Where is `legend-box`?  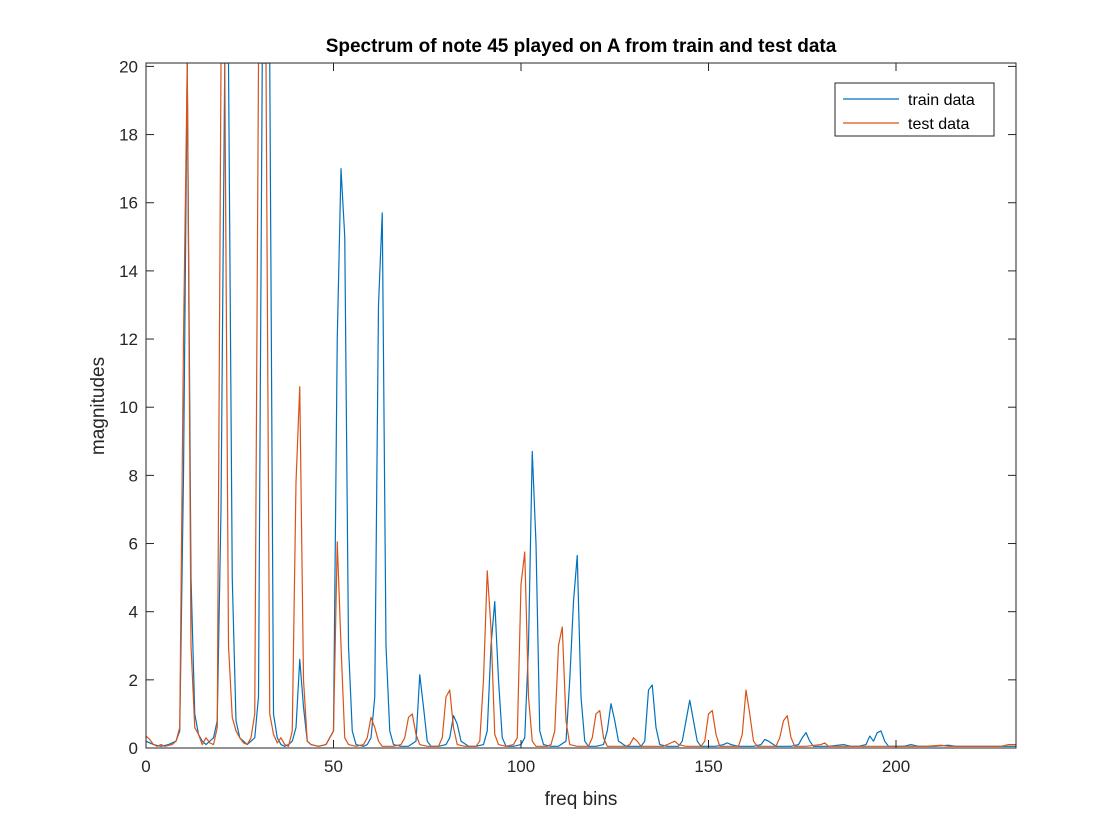 legend-box is located at coordinates (914, 109).